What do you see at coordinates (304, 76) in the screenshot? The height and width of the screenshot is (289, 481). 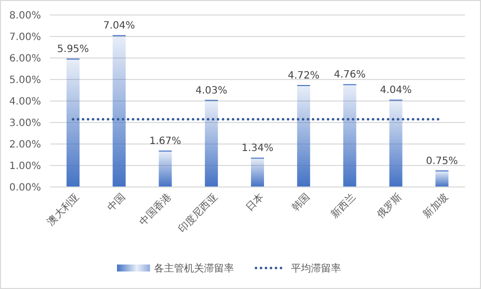 I see `data-label: 4.72%` at bounding box center [304, 76].